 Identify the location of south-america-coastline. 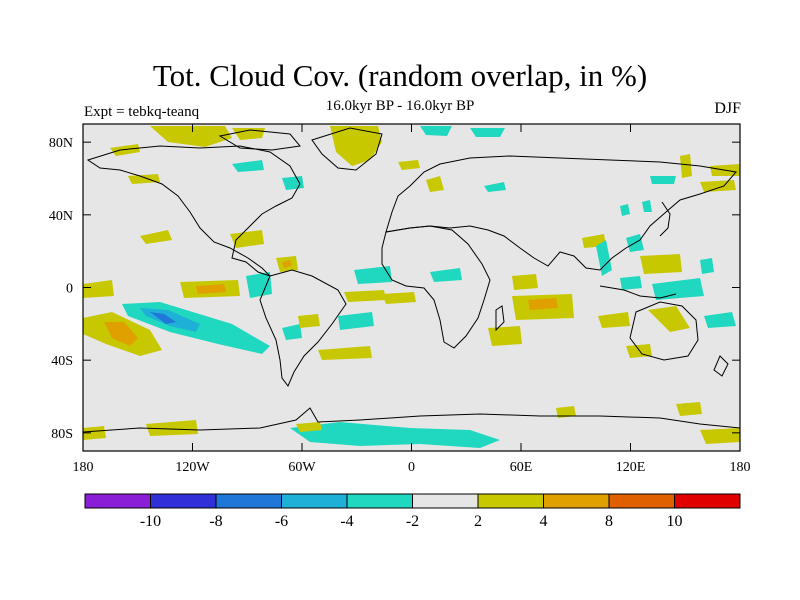
(303, 328).